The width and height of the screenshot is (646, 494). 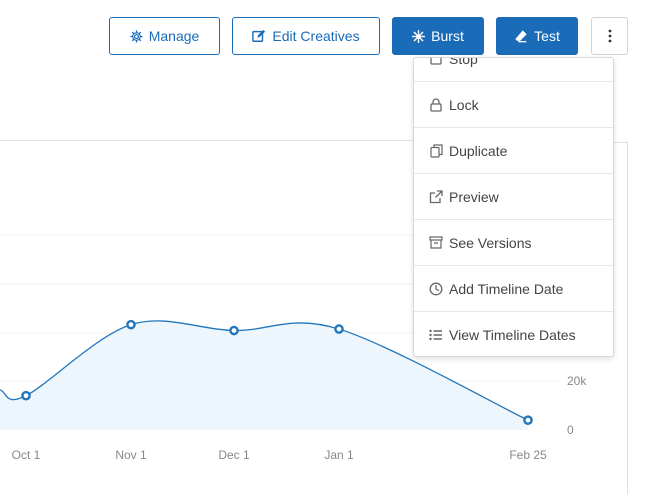 What do you see at coordinates (436, 243) in the screenshot?
I see `archive-icon` at bounding box center [436, 243].